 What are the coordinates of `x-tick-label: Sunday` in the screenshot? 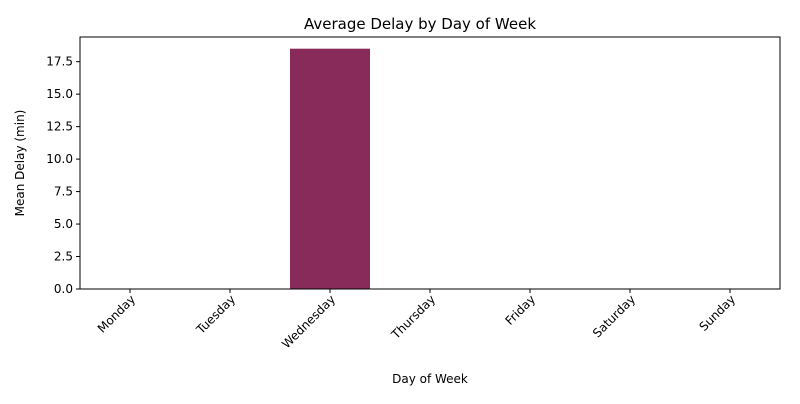 It's located at (717, 313).